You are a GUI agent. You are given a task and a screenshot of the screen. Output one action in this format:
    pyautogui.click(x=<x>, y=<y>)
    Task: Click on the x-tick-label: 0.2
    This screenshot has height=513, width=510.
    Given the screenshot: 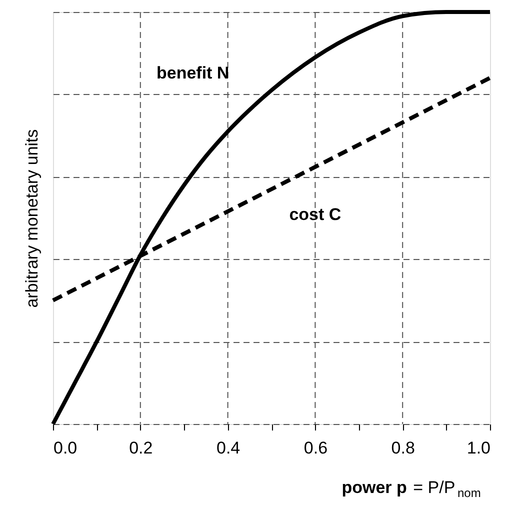 What is the action you would take?
    pyautogui.click(x=141, y=448)
    